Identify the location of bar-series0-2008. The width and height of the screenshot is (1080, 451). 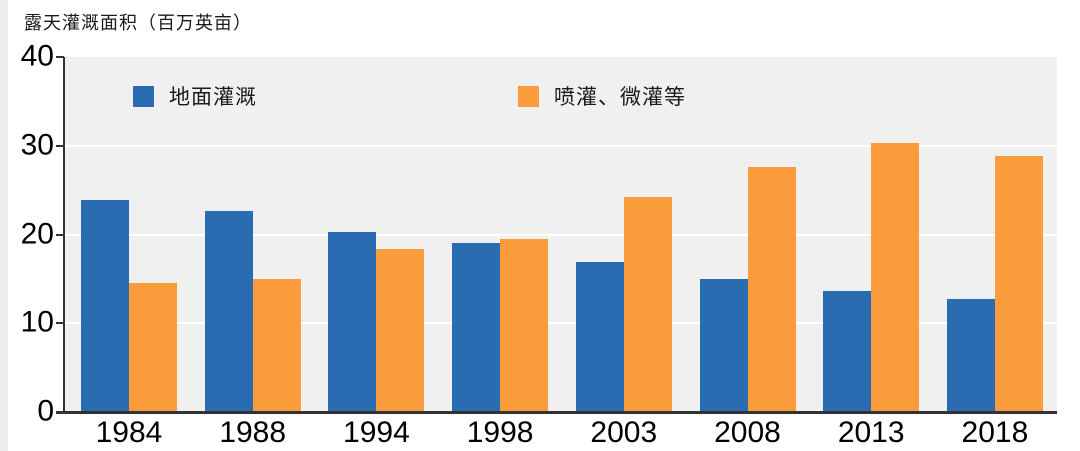
(723, 345).